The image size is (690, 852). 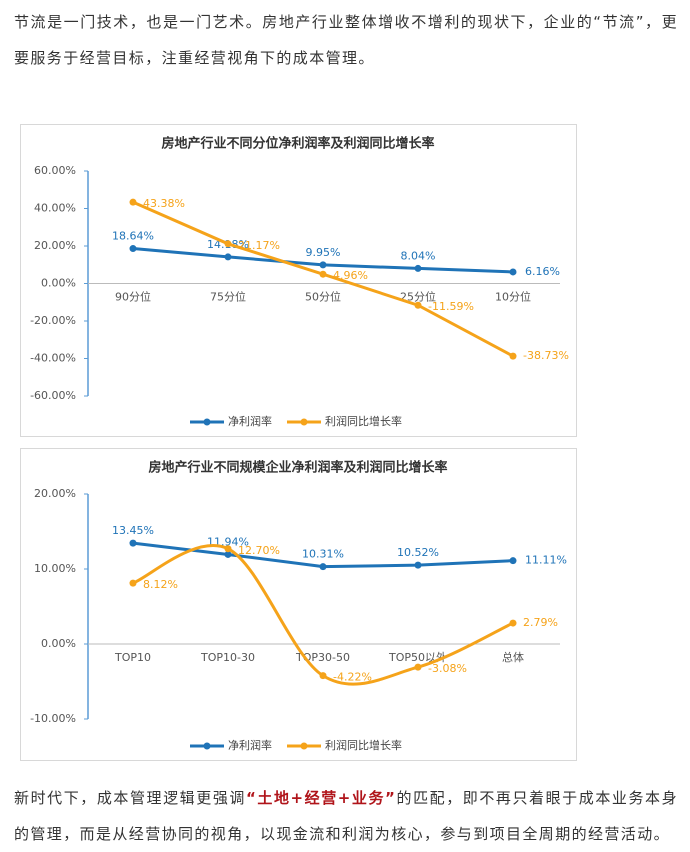 I want to click on data-label: -3.08%, so click(x=447, y=668).